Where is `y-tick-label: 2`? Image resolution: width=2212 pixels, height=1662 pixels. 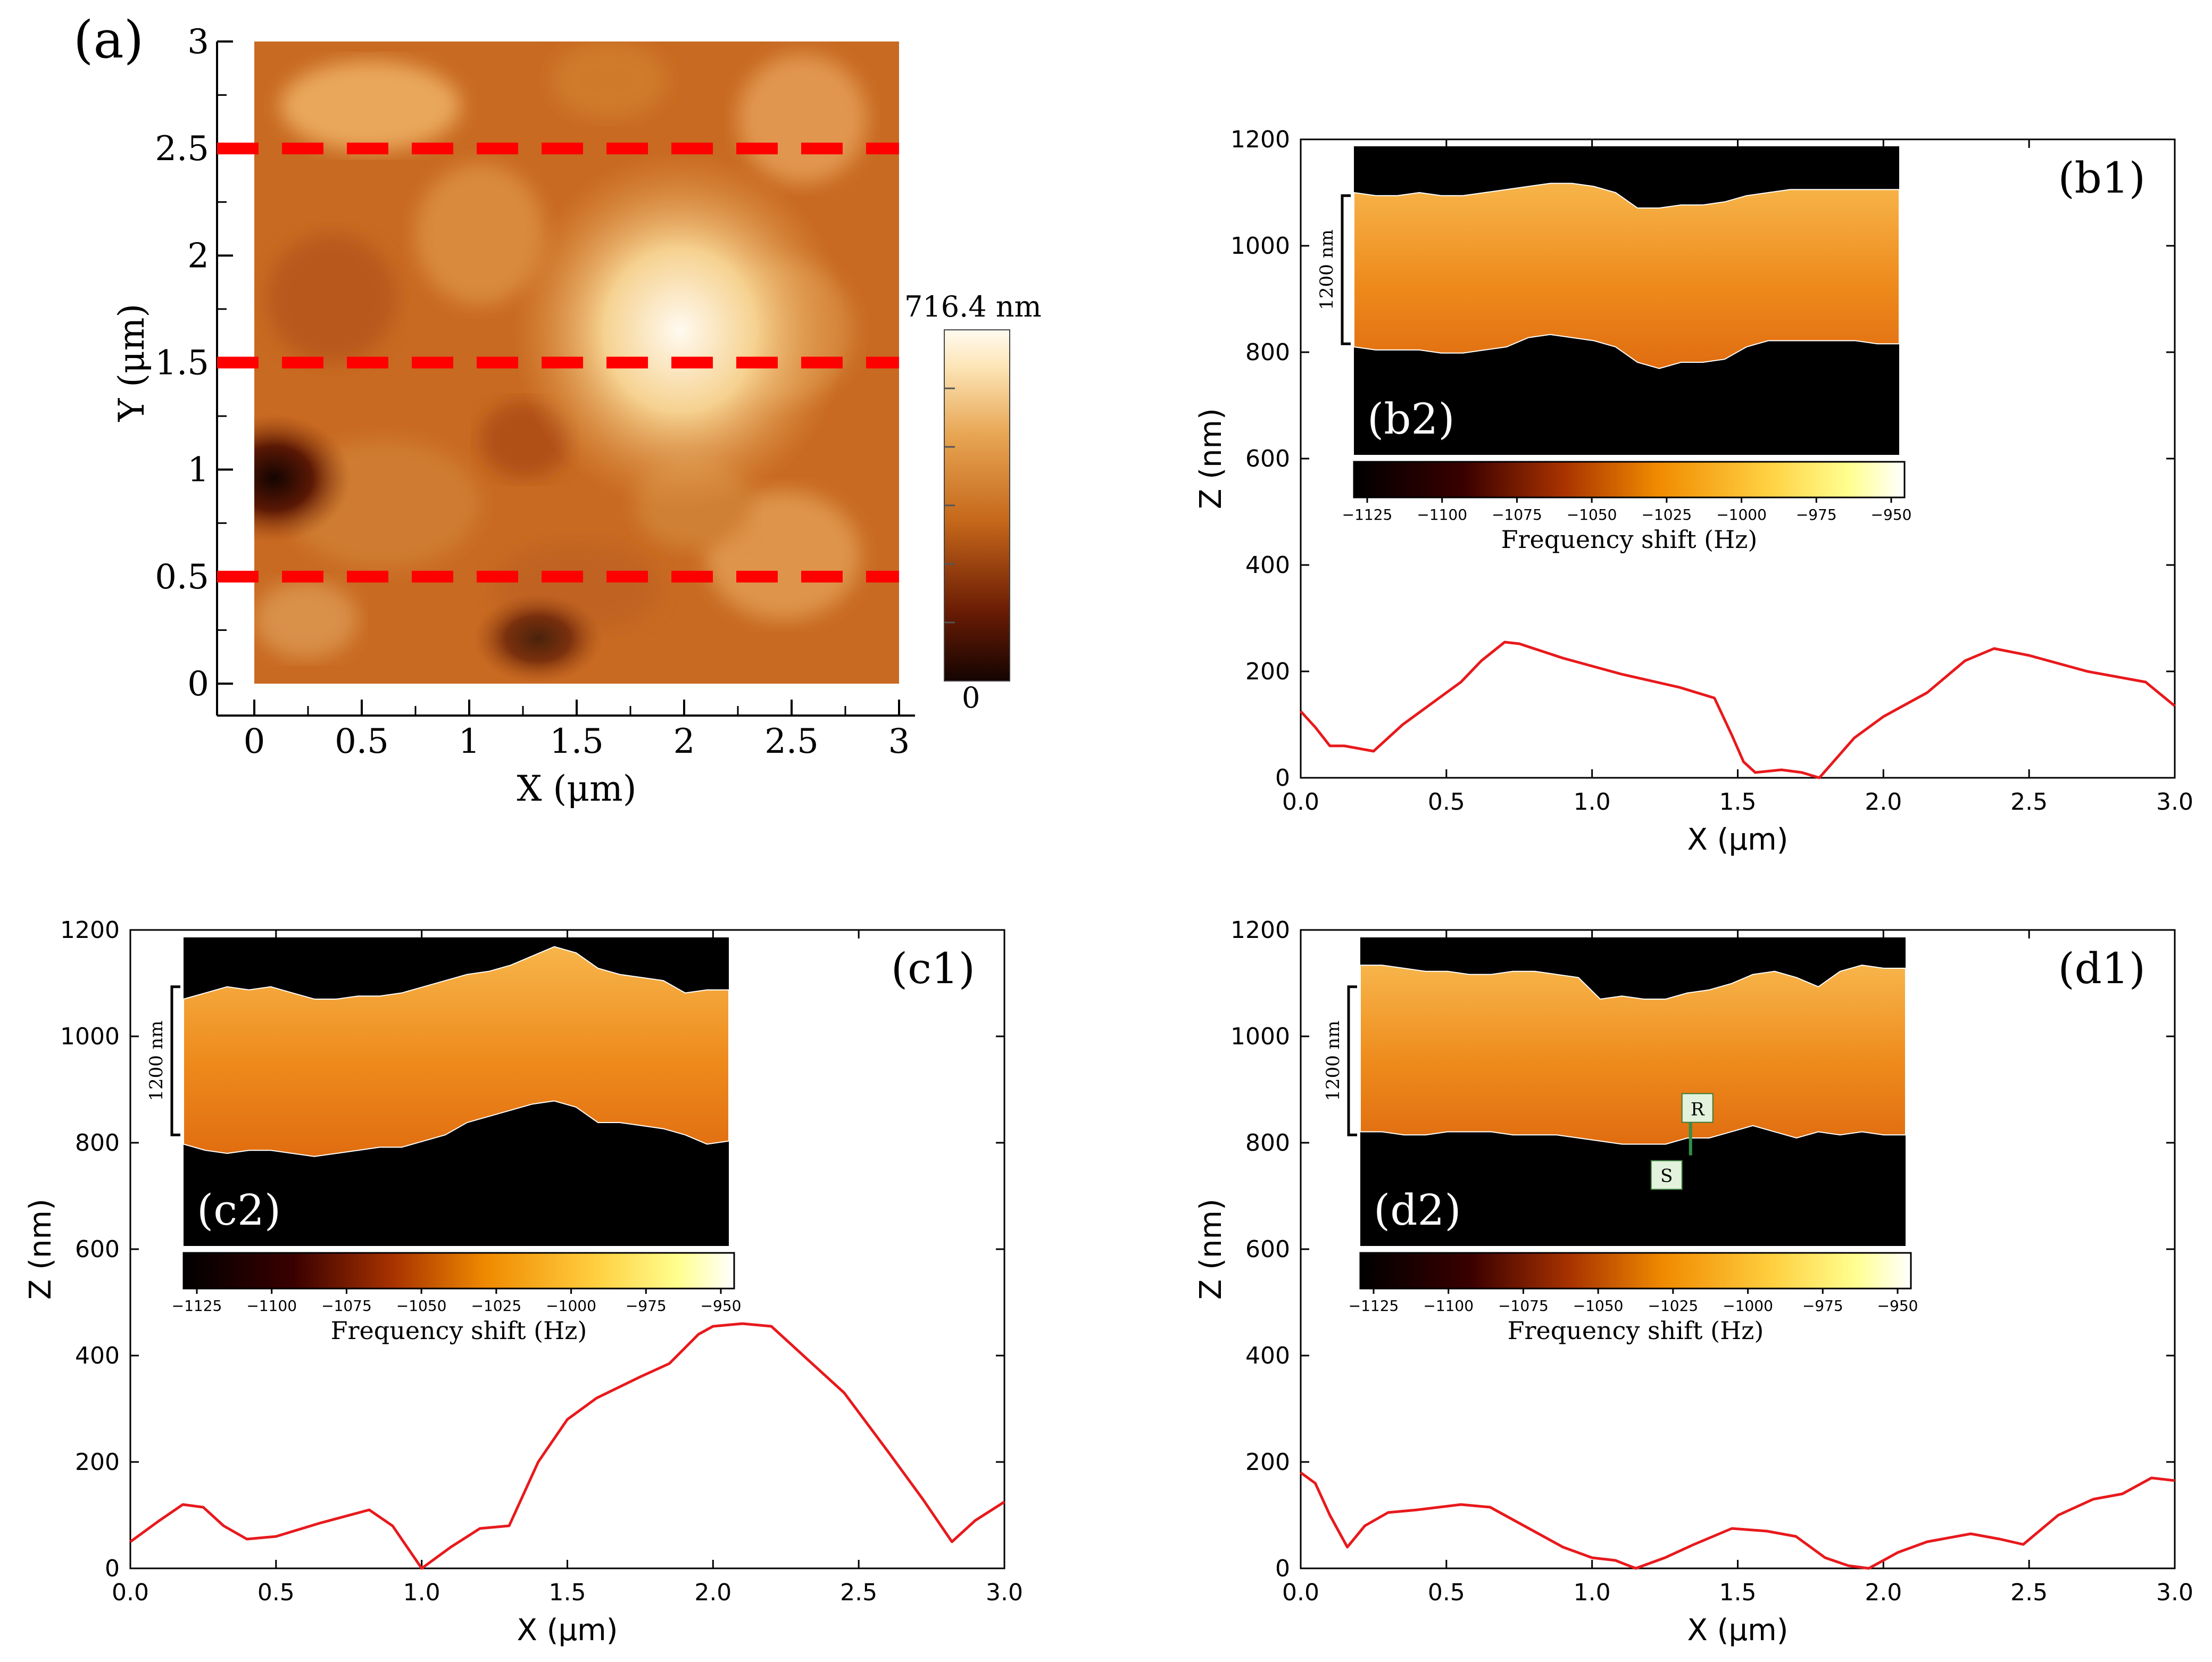 y-tick-label: 2 is located at coordinates (198, 256).